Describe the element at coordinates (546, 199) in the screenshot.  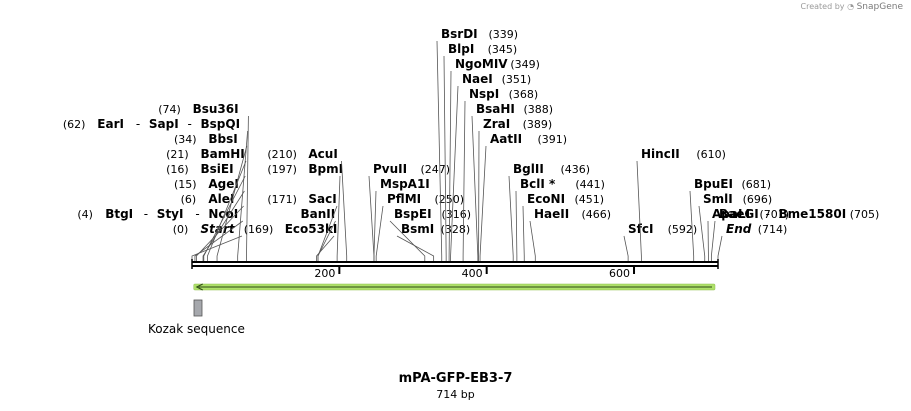
I see `enzyme-name: EcoNI` at that location.